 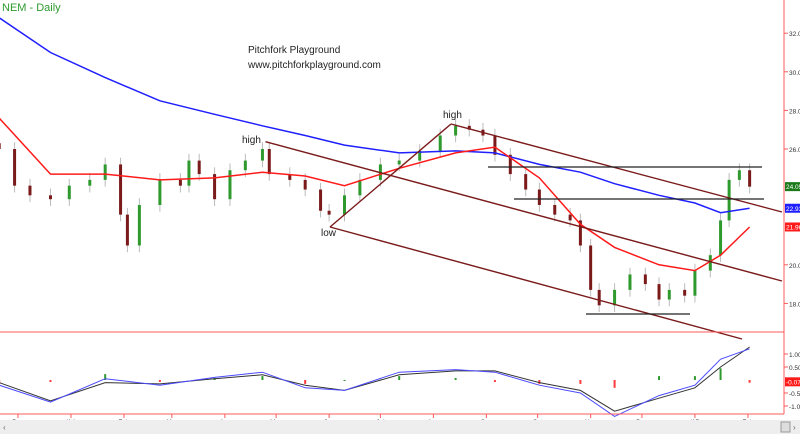 I want to click on horizontal-levels, so click(x=626, y=240).